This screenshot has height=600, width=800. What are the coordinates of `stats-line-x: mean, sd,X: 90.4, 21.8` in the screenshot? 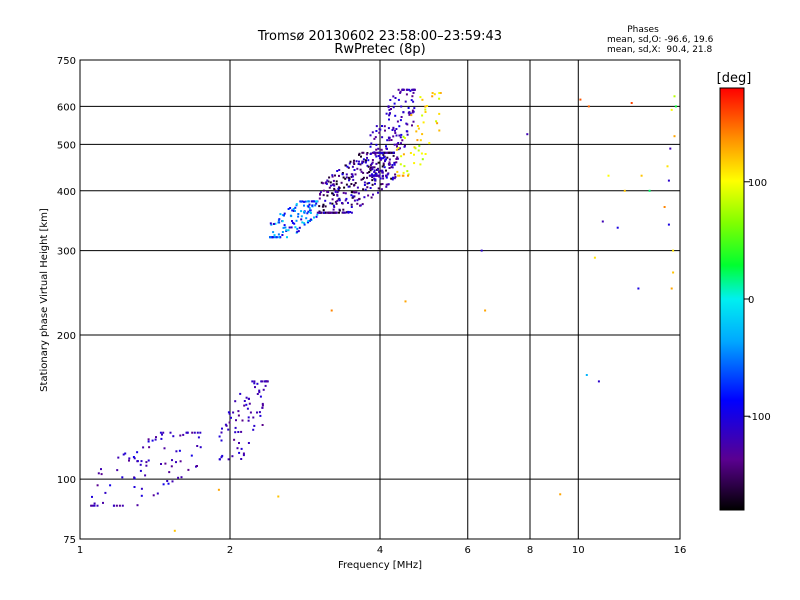 It's located at (660, 50).